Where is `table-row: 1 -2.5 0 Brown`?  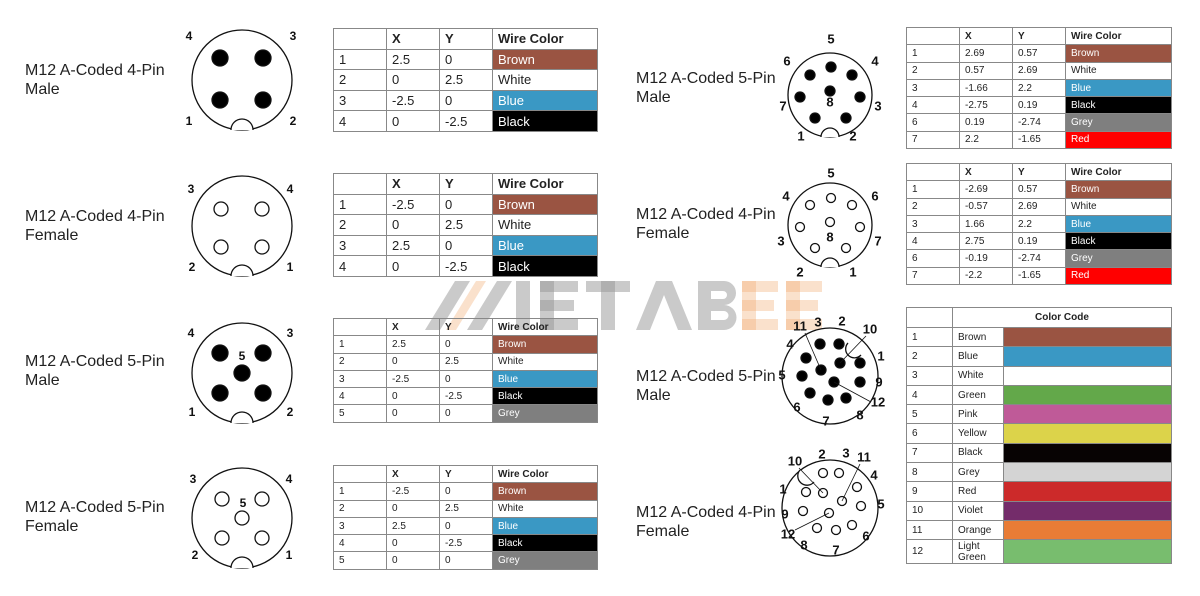
table-row: 1 -2.5 0 Brown is located at coordinates (465, 491).